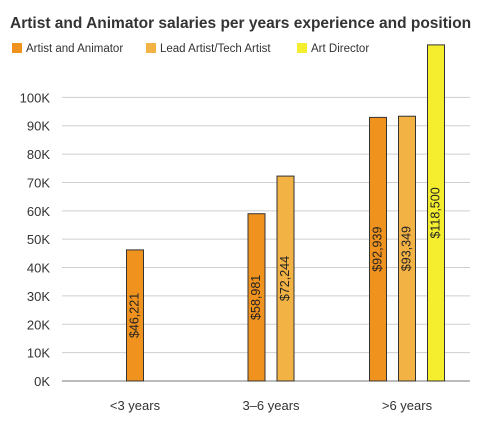 Image resolution: width=488 pixels, height=427 pixels. Describe the element at coordinates (38, 126) in the screenshot. I see `y-tick-label: 90K` at that location.